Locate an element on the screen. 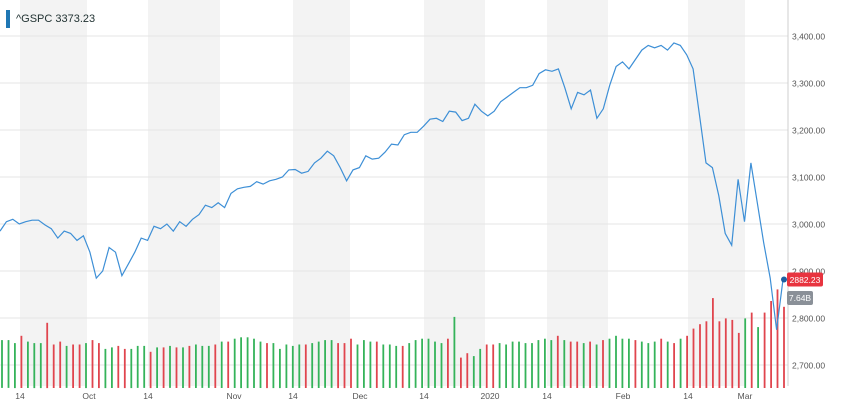 Image resolution: width=845 pixels, height=408 pixels. legend-text: ^GSPC 3373.23 is located at coordinates (56, 19).